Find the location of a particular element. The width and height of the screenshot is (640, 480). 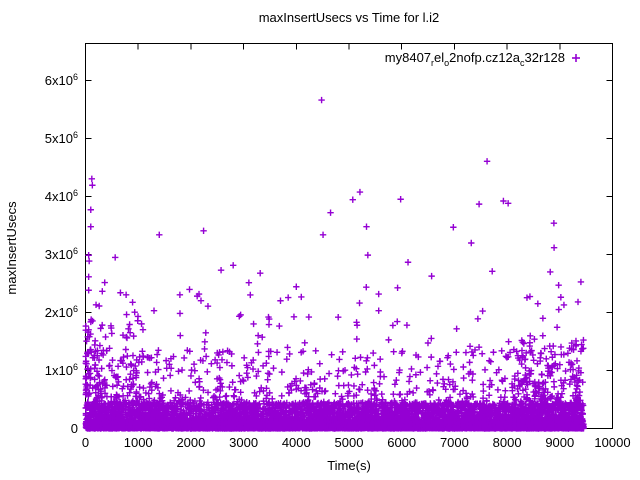

y-tick-label-5: 5x10⁶ is located at coordinates (61, 138).